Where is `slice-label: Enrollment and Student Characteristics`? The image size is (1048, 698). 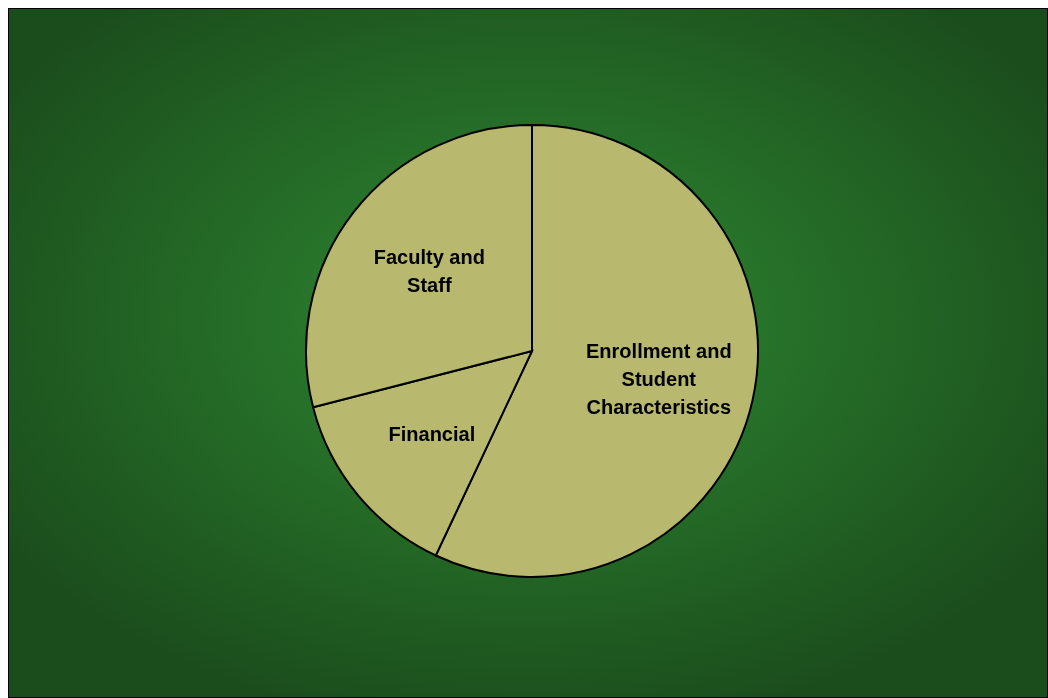
slice-label: Enrollment and Student Characteristics is located at coordinates (659, 379).